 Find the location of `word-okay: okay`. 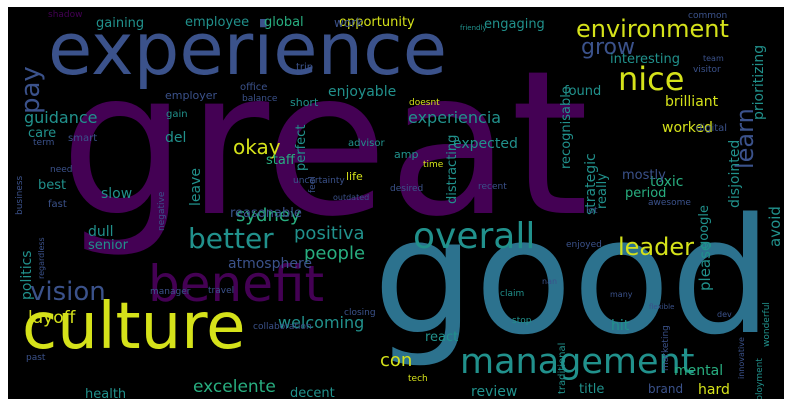

word-okay: okay is located at coordinates (257, 147).